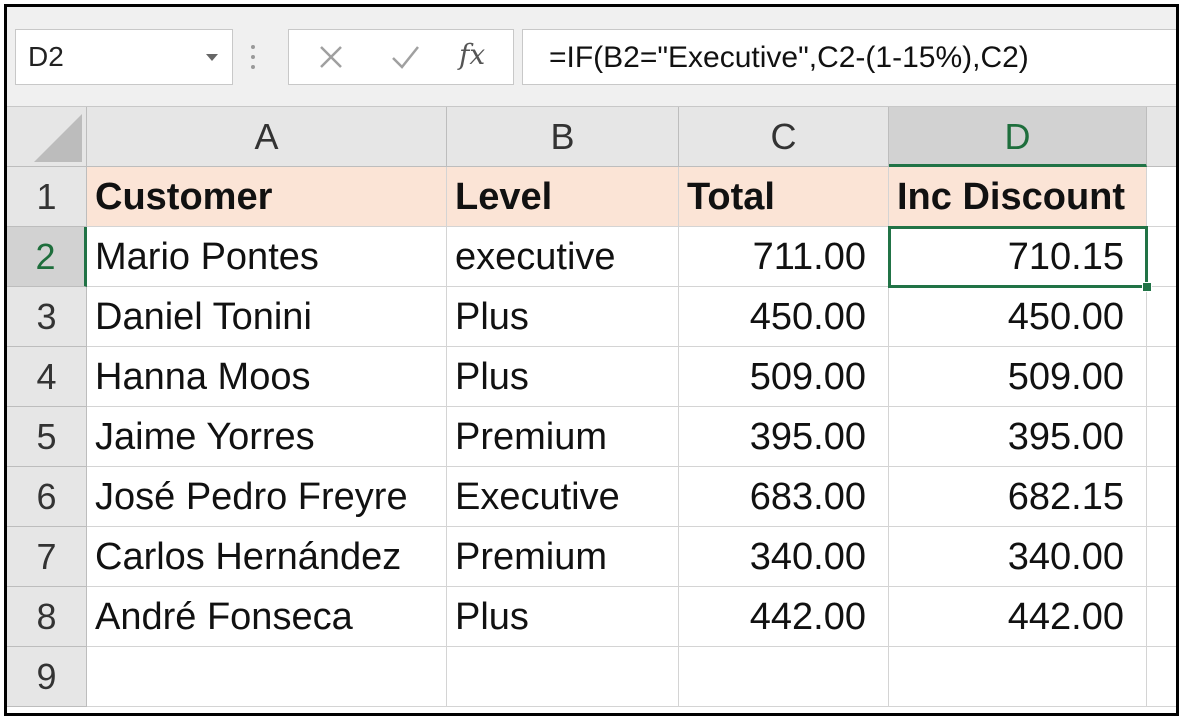 This screenshot has width=1181, height=718. Describe the element at coordinates (267, 437) in the screenshot. I see `cell-a5: Jaime Yorres` at that location.